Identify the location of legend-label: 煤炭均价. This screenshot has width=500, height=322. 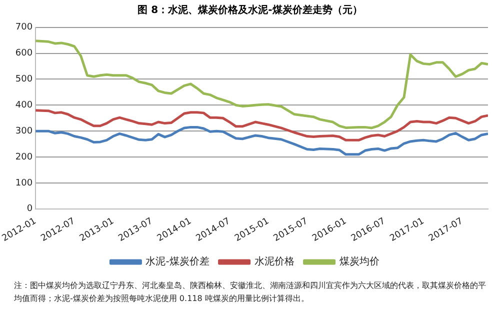
(359, 262).